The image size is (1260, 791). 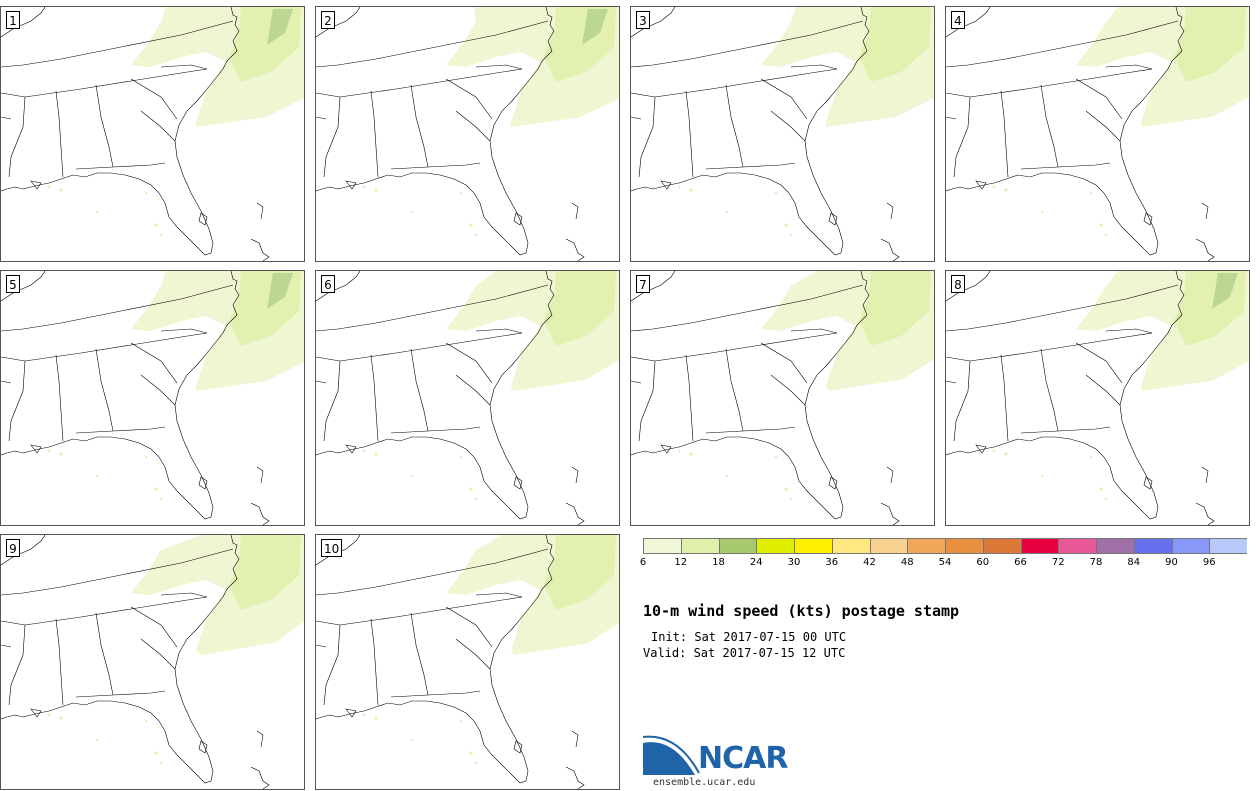 I want to click on ensemble-member-map: 5, so click(x=152, y=398).